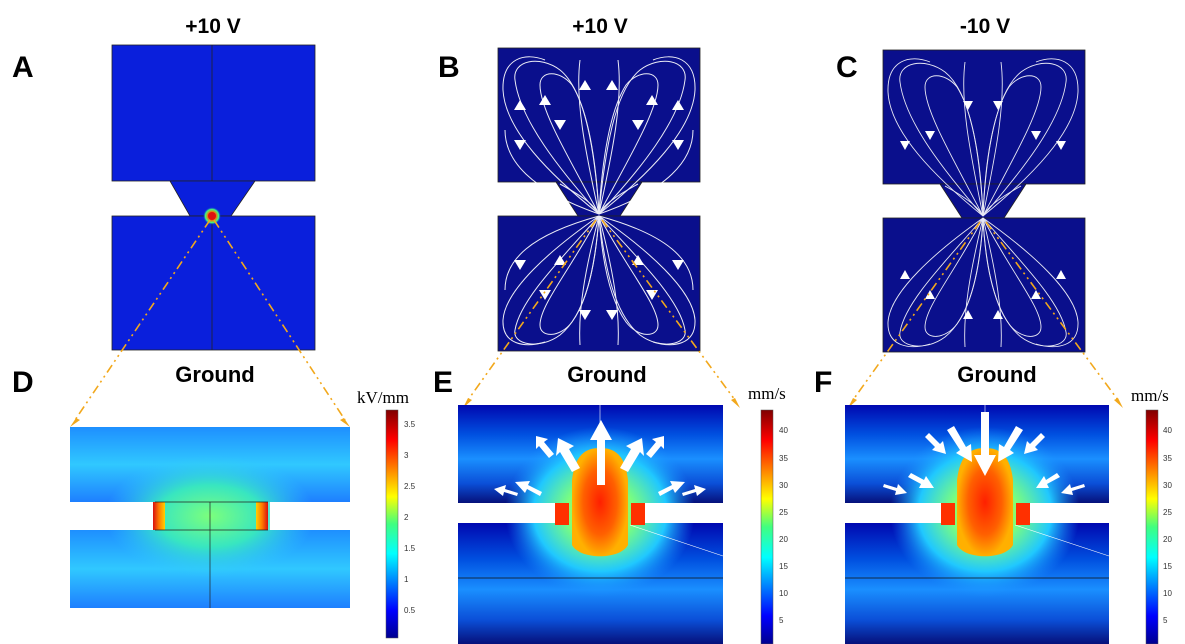 This screenshot has width=1185, height=644. I want to click on domain-a, so click(213, 197).